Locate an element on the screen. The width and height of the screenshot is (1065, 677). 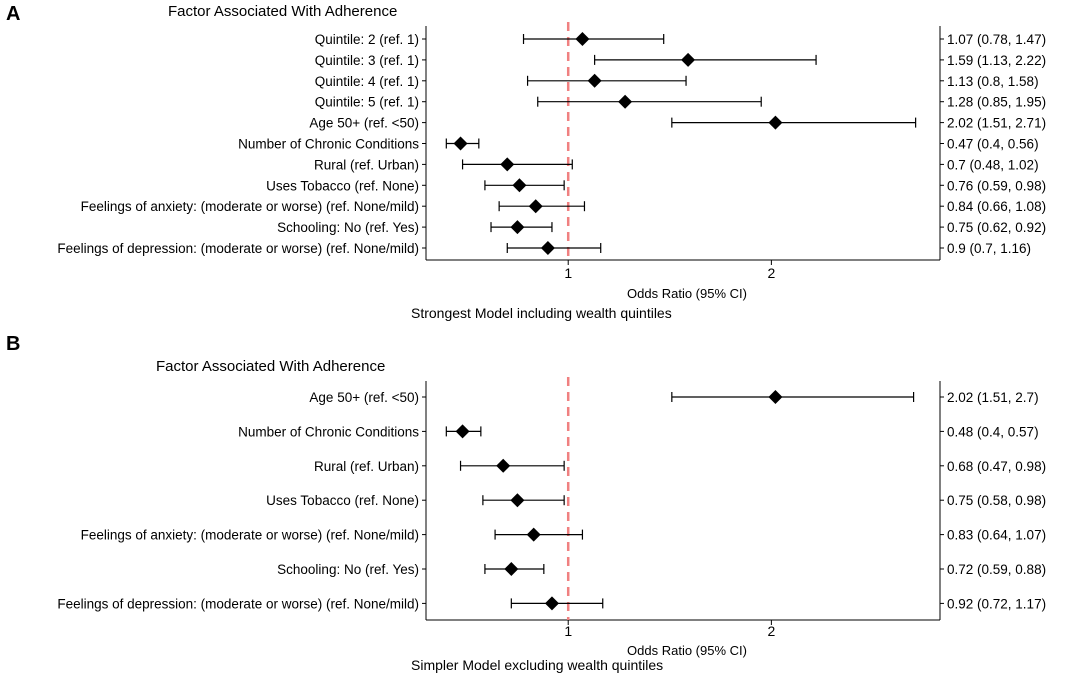
panel-b-row-label: Number of Chronic Conditions is located at coordinates (328, 431).